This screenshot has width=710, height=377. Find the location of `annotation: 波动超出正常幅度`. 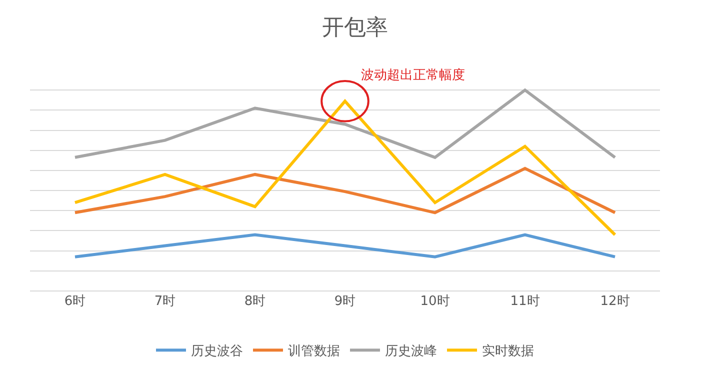

annotation: 波动超出正常幅度 is located at coordinates (413, 75).